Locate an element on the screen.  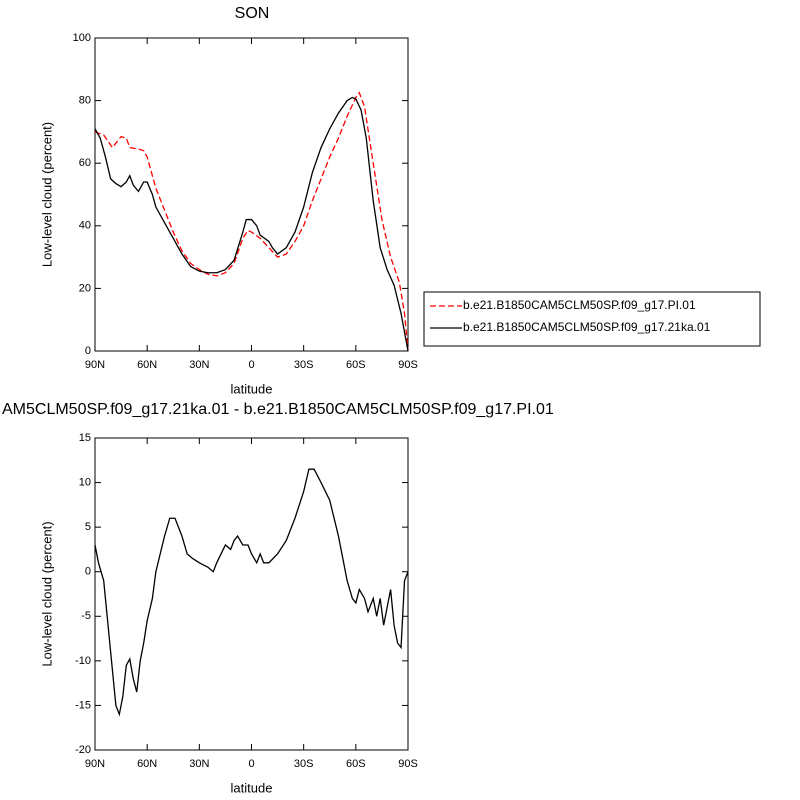
y-tick-label: -20 is located at coordinates (83, 750).